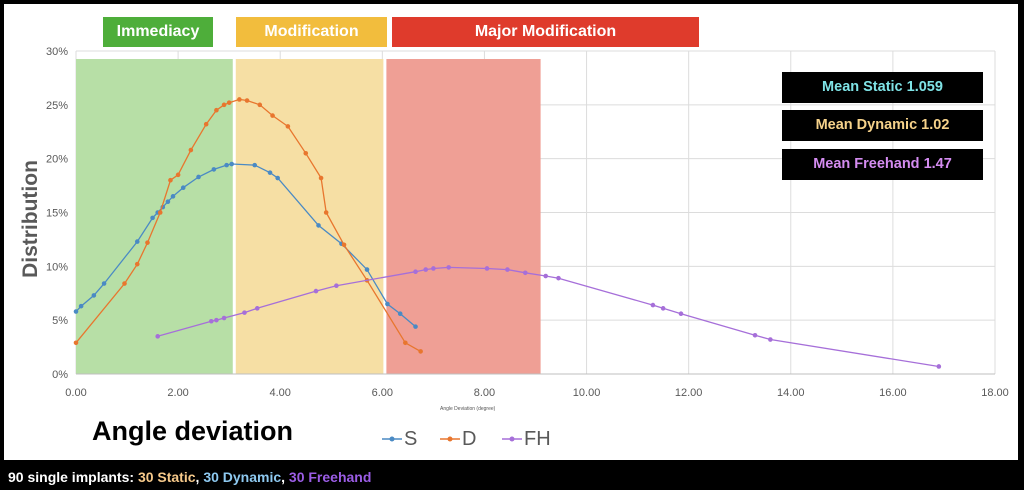 The width and height of the screenshot is (1024, 490). Describe the element at coordinates (468, 409) in the screenshot. I see `x-axis-label: Angle Deviation (degree)` at that location.